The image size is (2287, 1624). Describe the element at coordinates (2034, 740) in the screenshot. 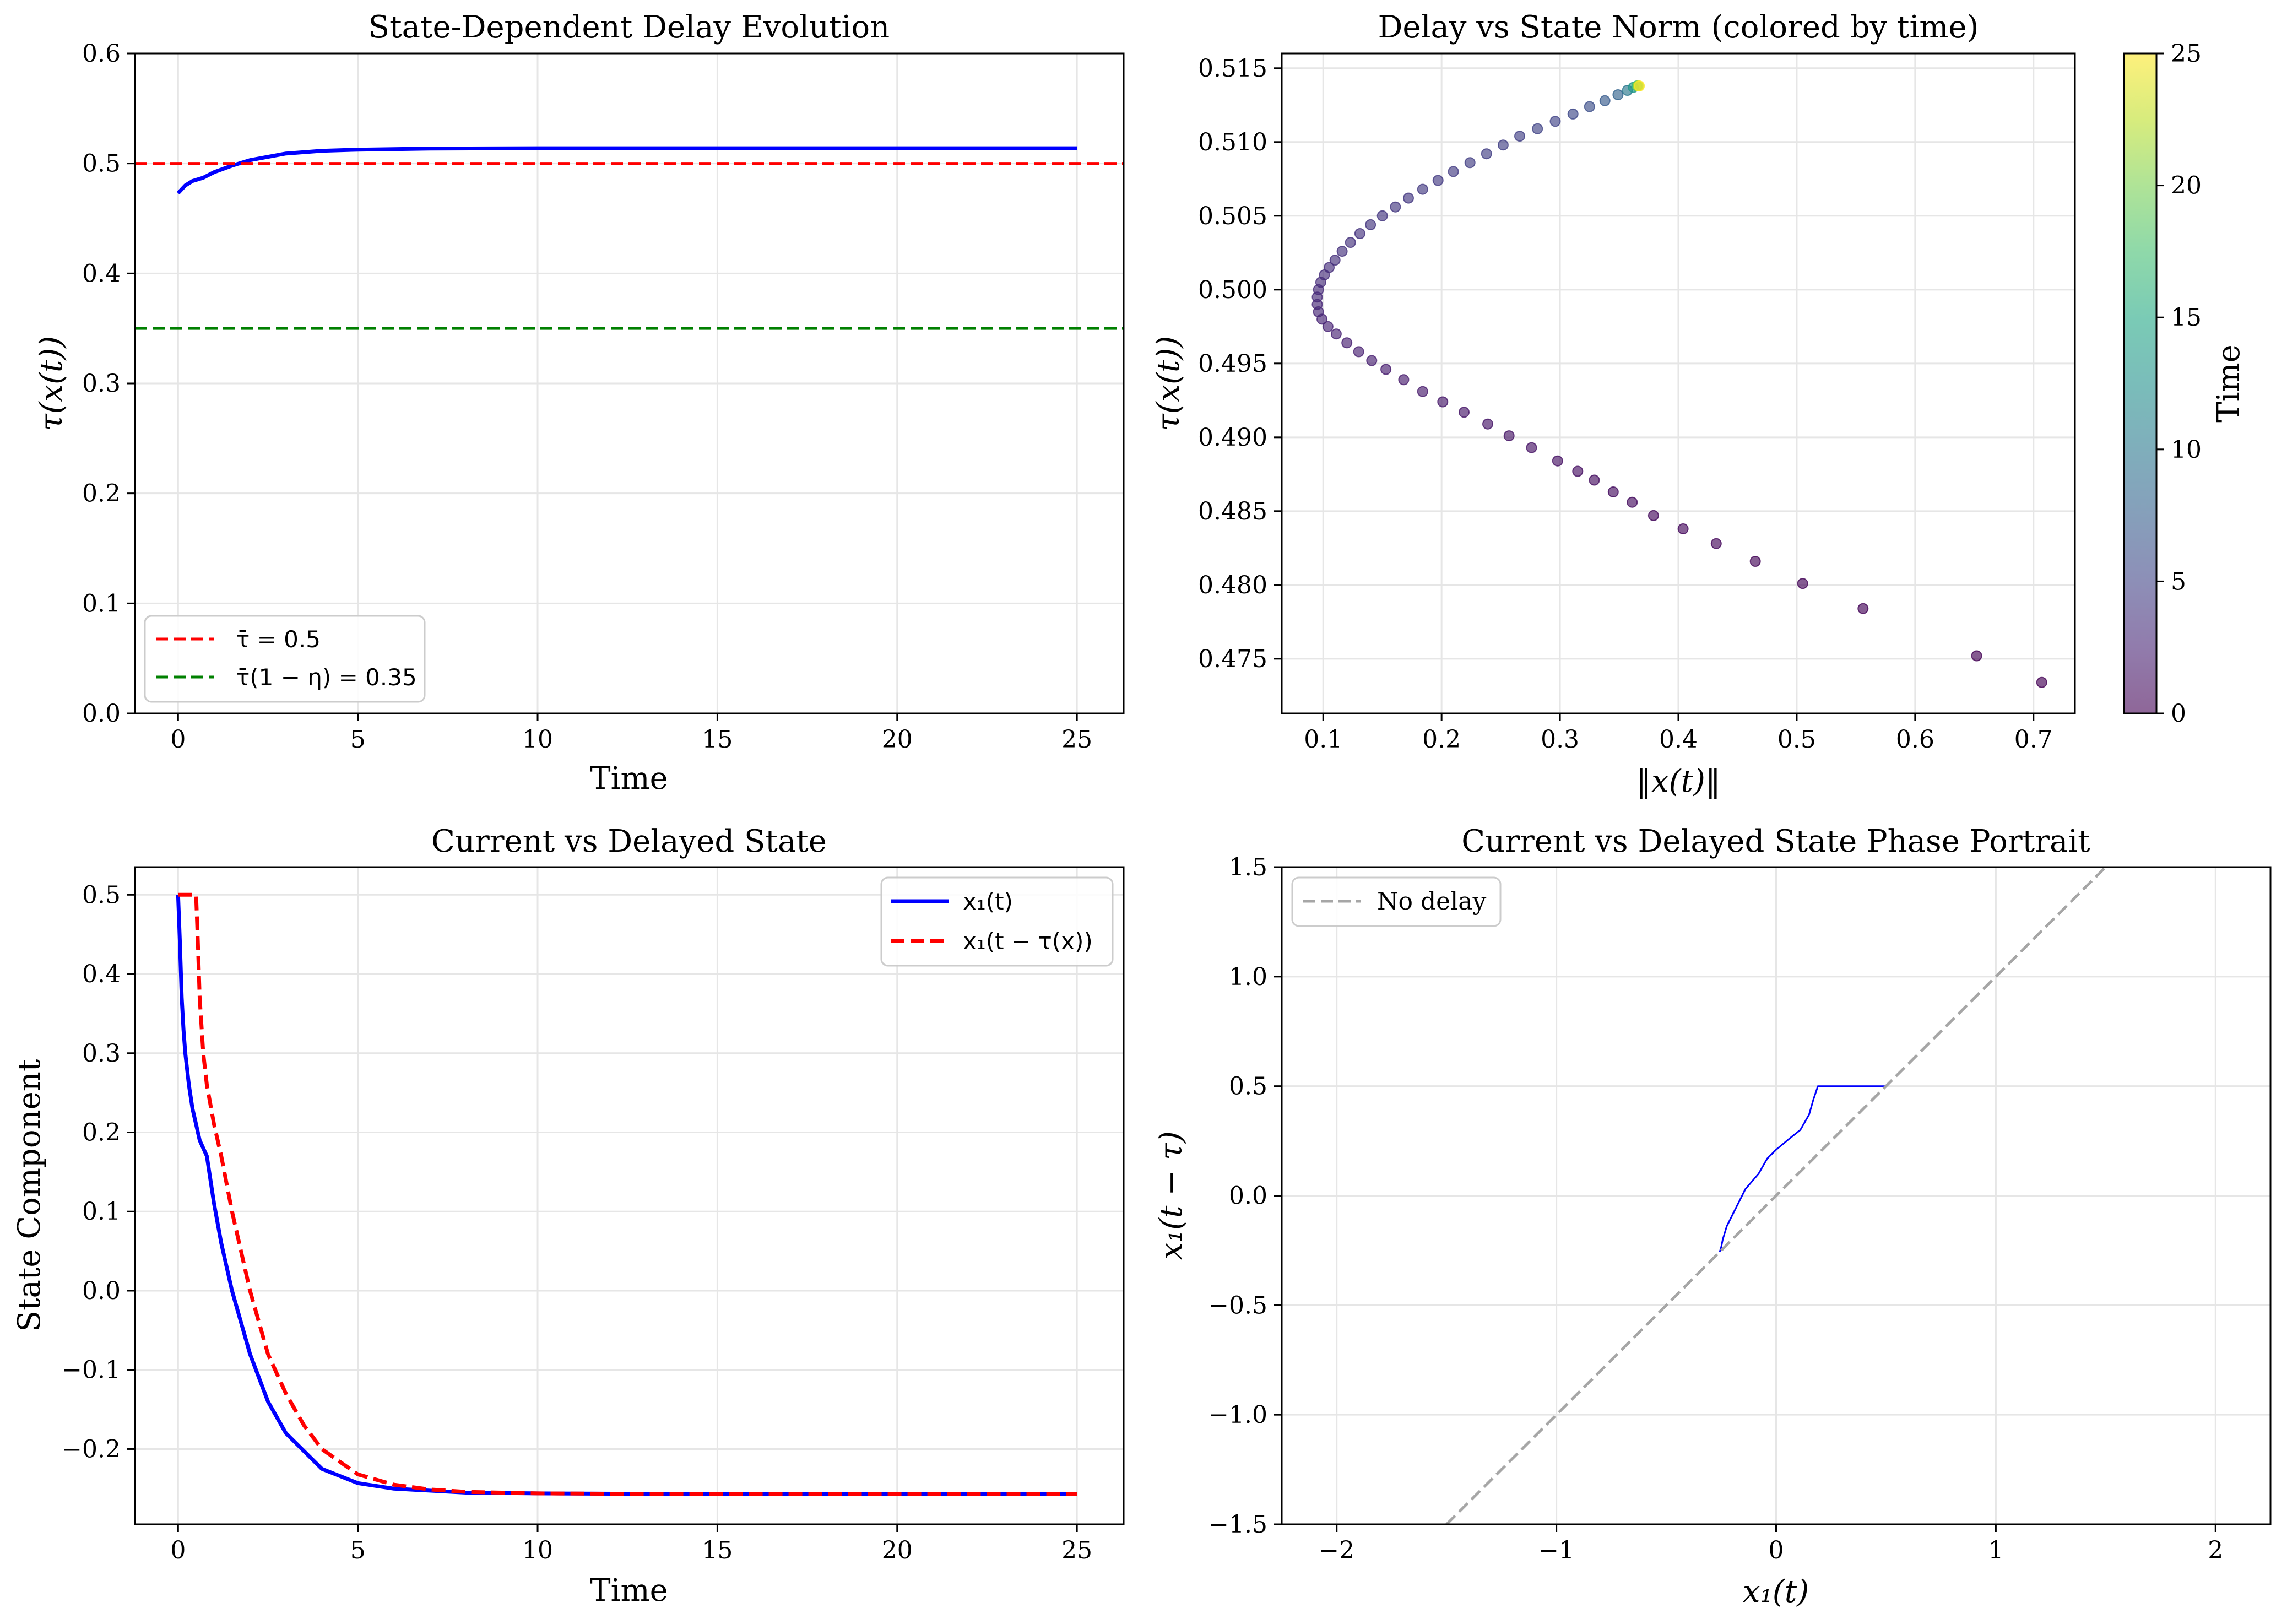

I see `x-tick-label: 0.7` at that location.